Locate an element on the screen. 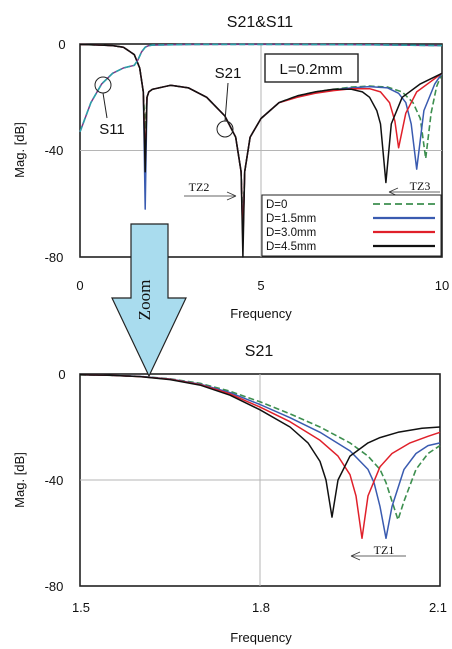  top-y-tick-m80: -80 is located at coordinates (54, 257).